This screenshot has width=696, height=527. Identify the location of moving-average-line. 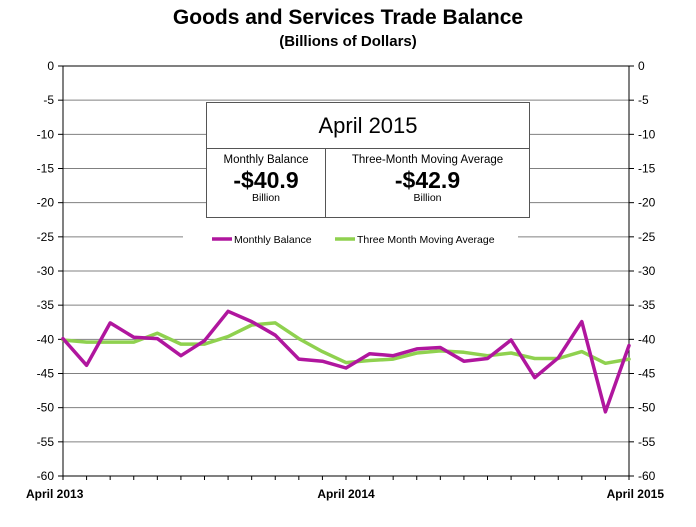
(346, 343).